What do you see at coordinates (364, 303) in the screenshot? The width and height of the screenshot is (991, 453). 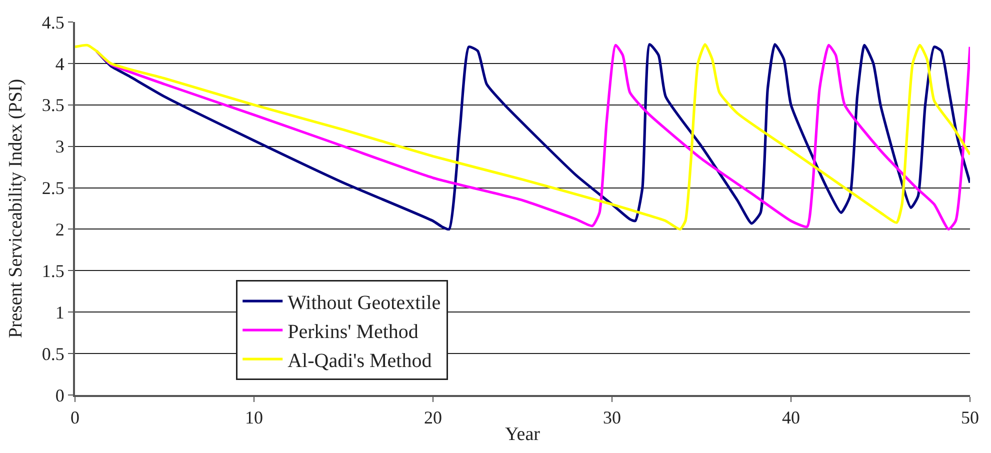 I see `legend-label: Without Geotextile` at bounding box center [364, 303].